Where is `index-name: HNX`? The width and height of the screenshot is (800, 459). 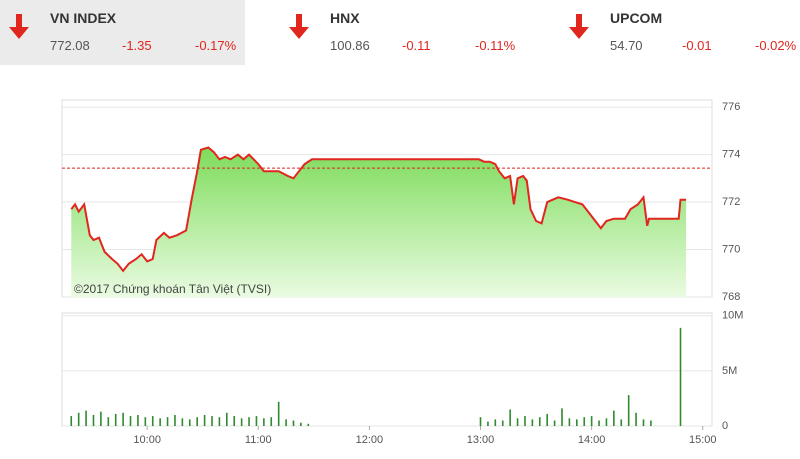 index-name: HNX is located at coordinates (345, 18).